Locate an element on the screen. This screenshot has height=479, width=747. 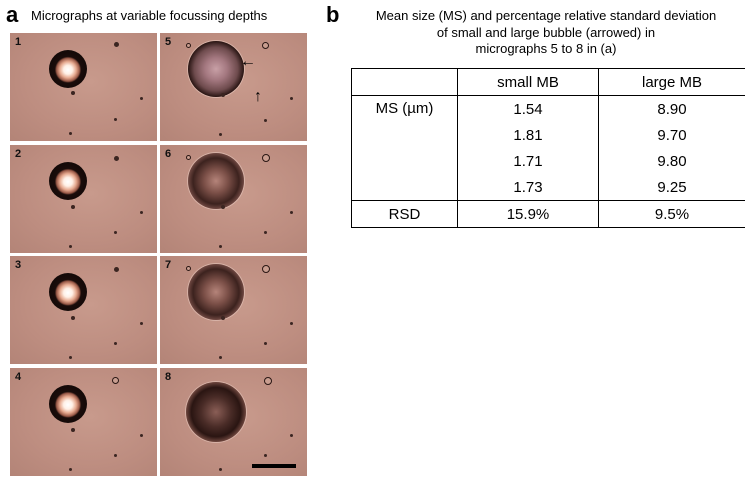
rsd-label: RSD is located at coordinates (404, 214).